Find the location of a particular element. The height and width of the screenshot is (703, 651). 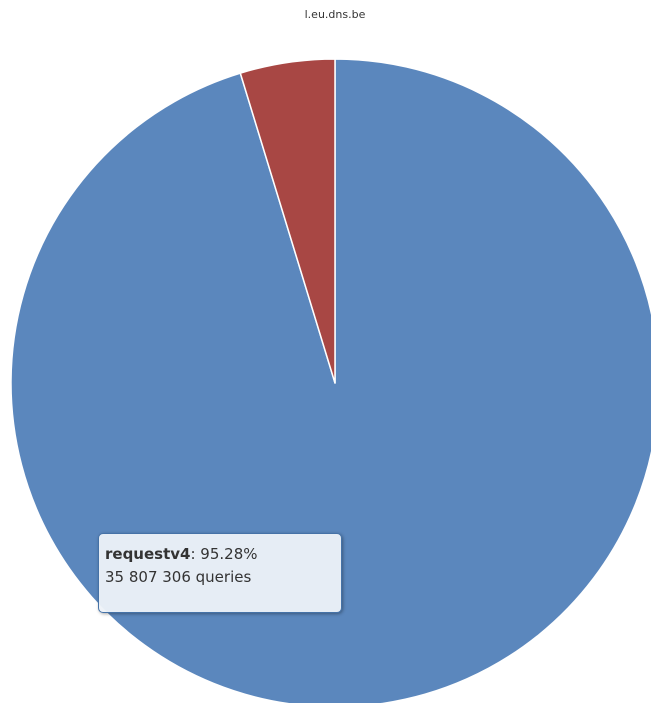

slice-tooltip: requestv4: 95.28% 35 807 306 queries is located at coordinates (220, 573).